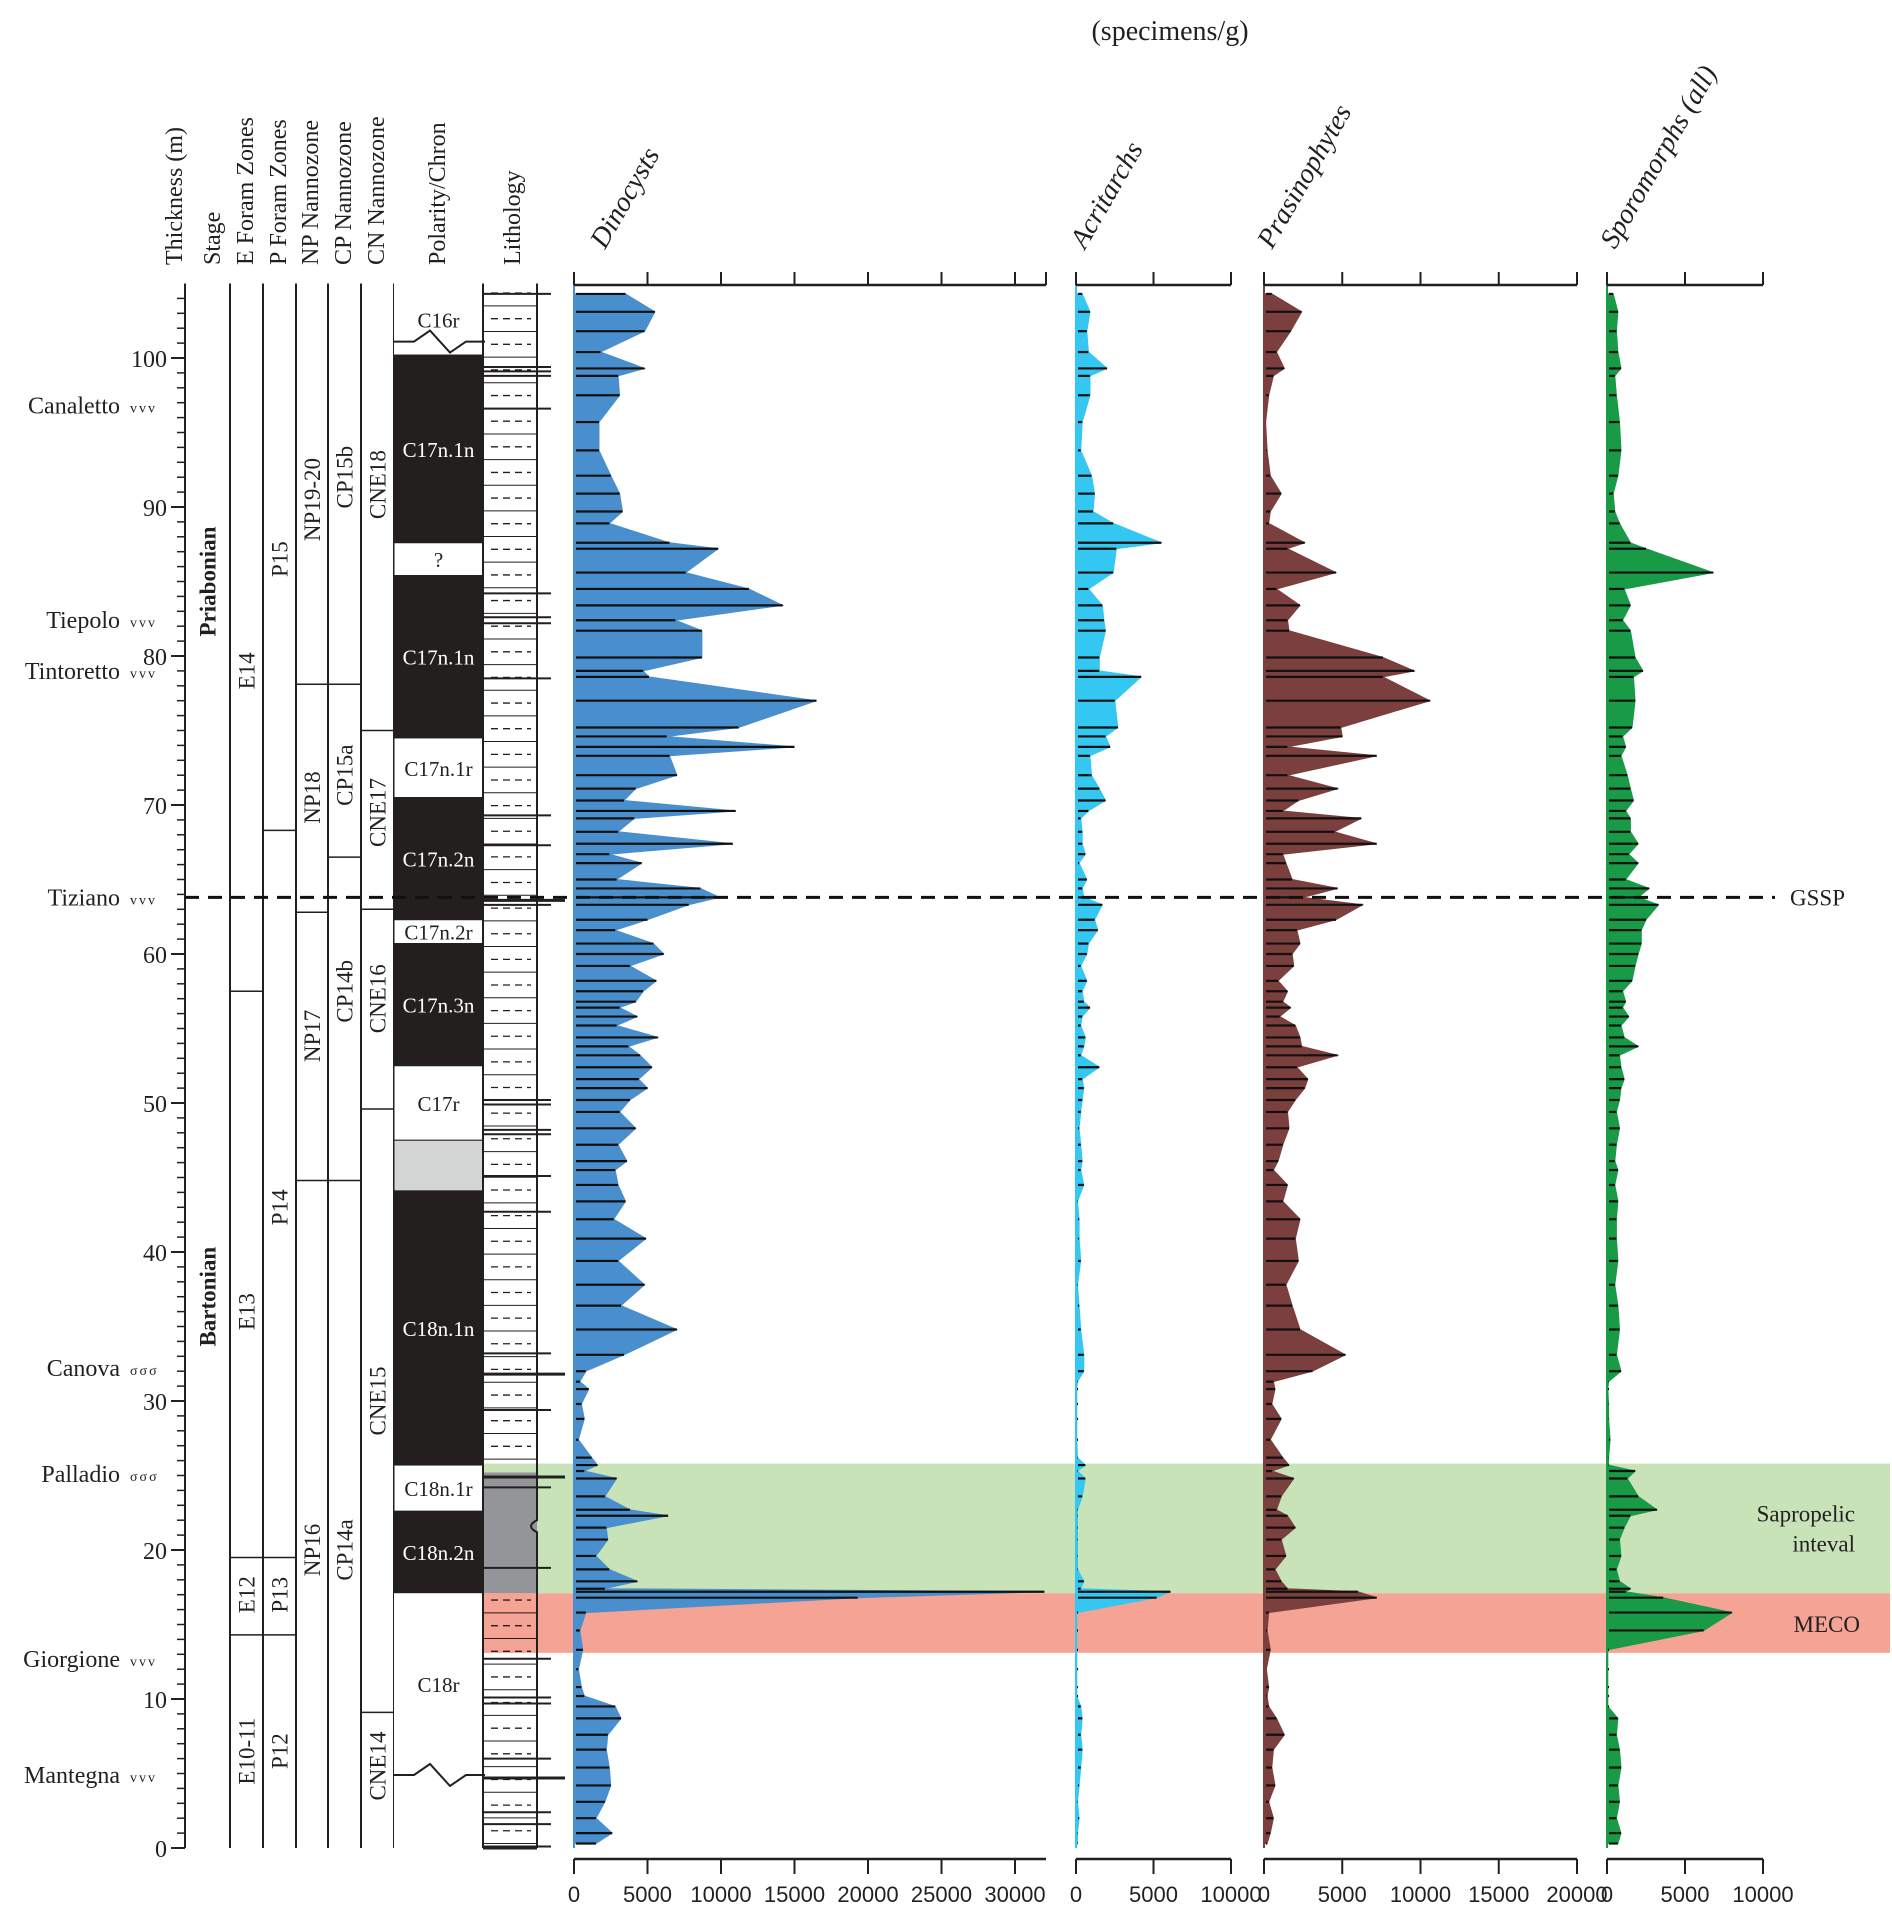  What do you see at coordinates (344, 193) in the screenshot?
I see `column-header-cp-nannozone: CP Nannozone` at bounding box center [344, 193].